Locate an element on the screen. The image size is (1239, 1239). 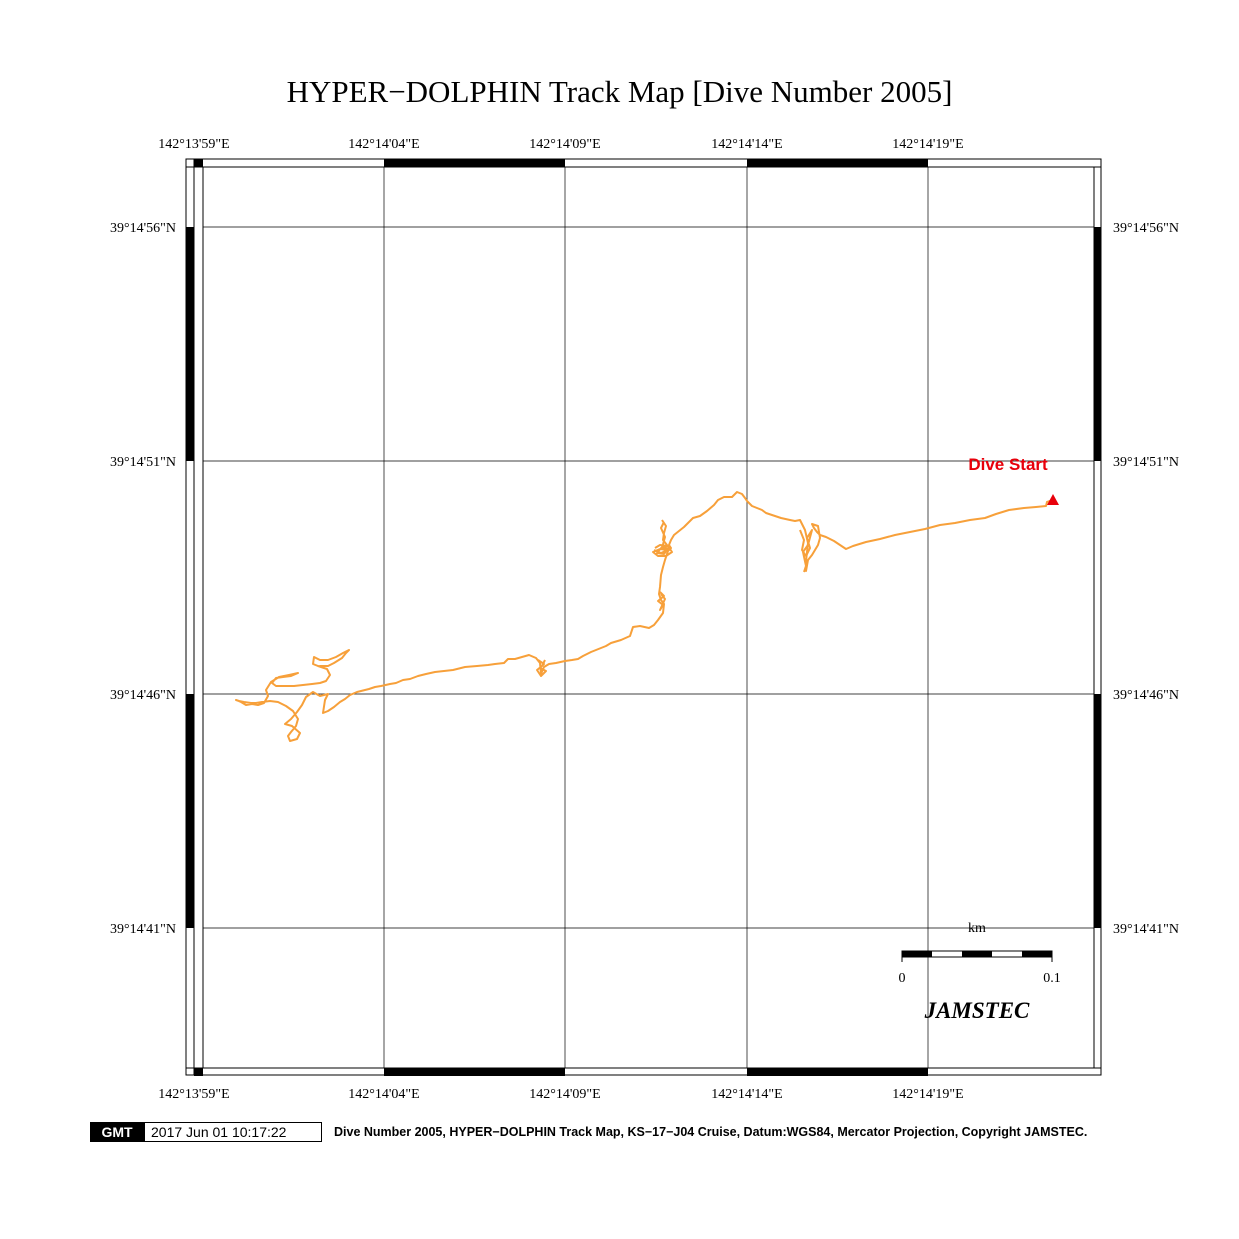
dive-track is located at coordinates (644, 616).